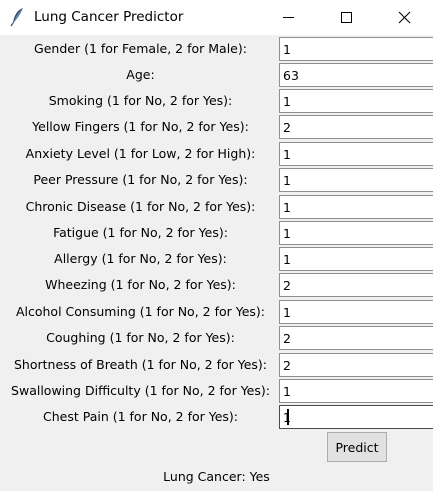 The width and height of the screenshot is (433, 491). I want to click on predict-button: Predict, so click(357, 447).